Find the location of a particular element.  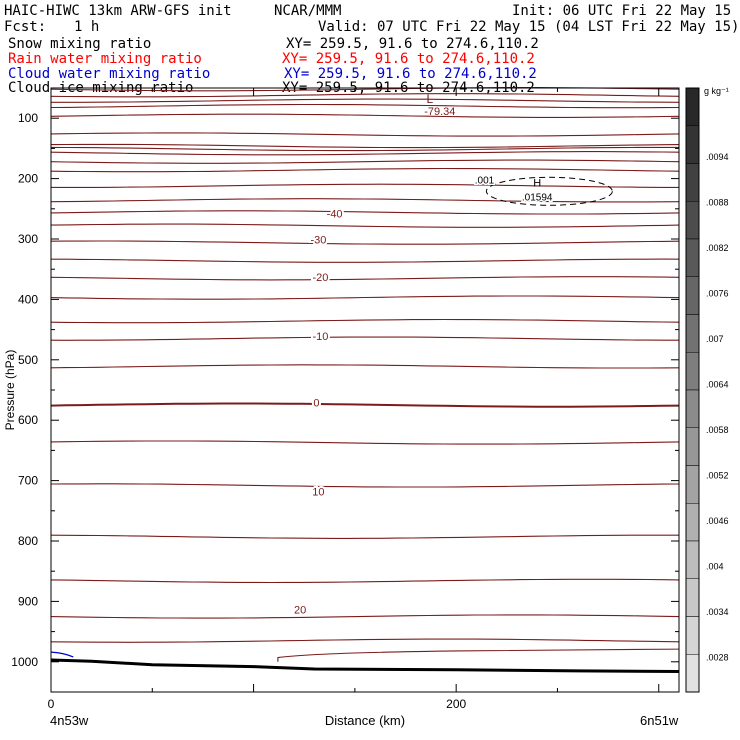

contour-label: -20 is located at coordinates (320, 278).